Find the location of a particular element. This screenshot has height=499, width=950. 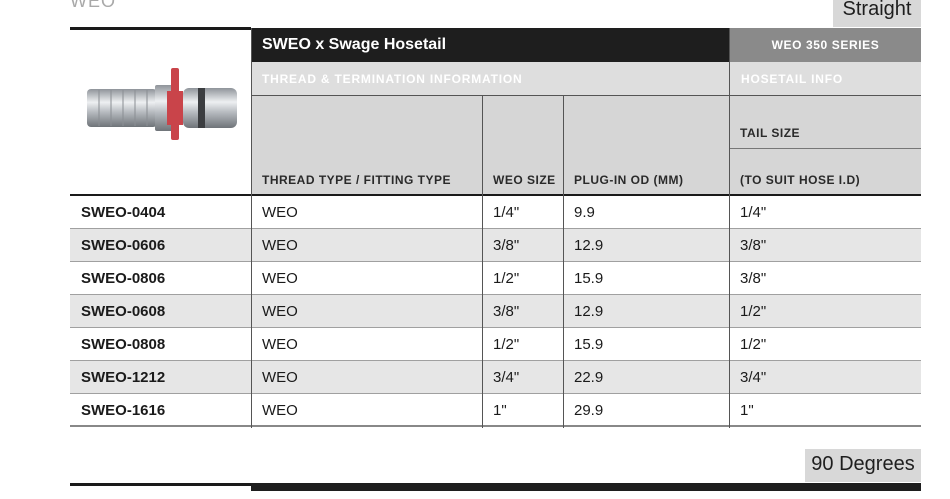

part-code: SWEO-0404 is located at coordinates (123, 212).